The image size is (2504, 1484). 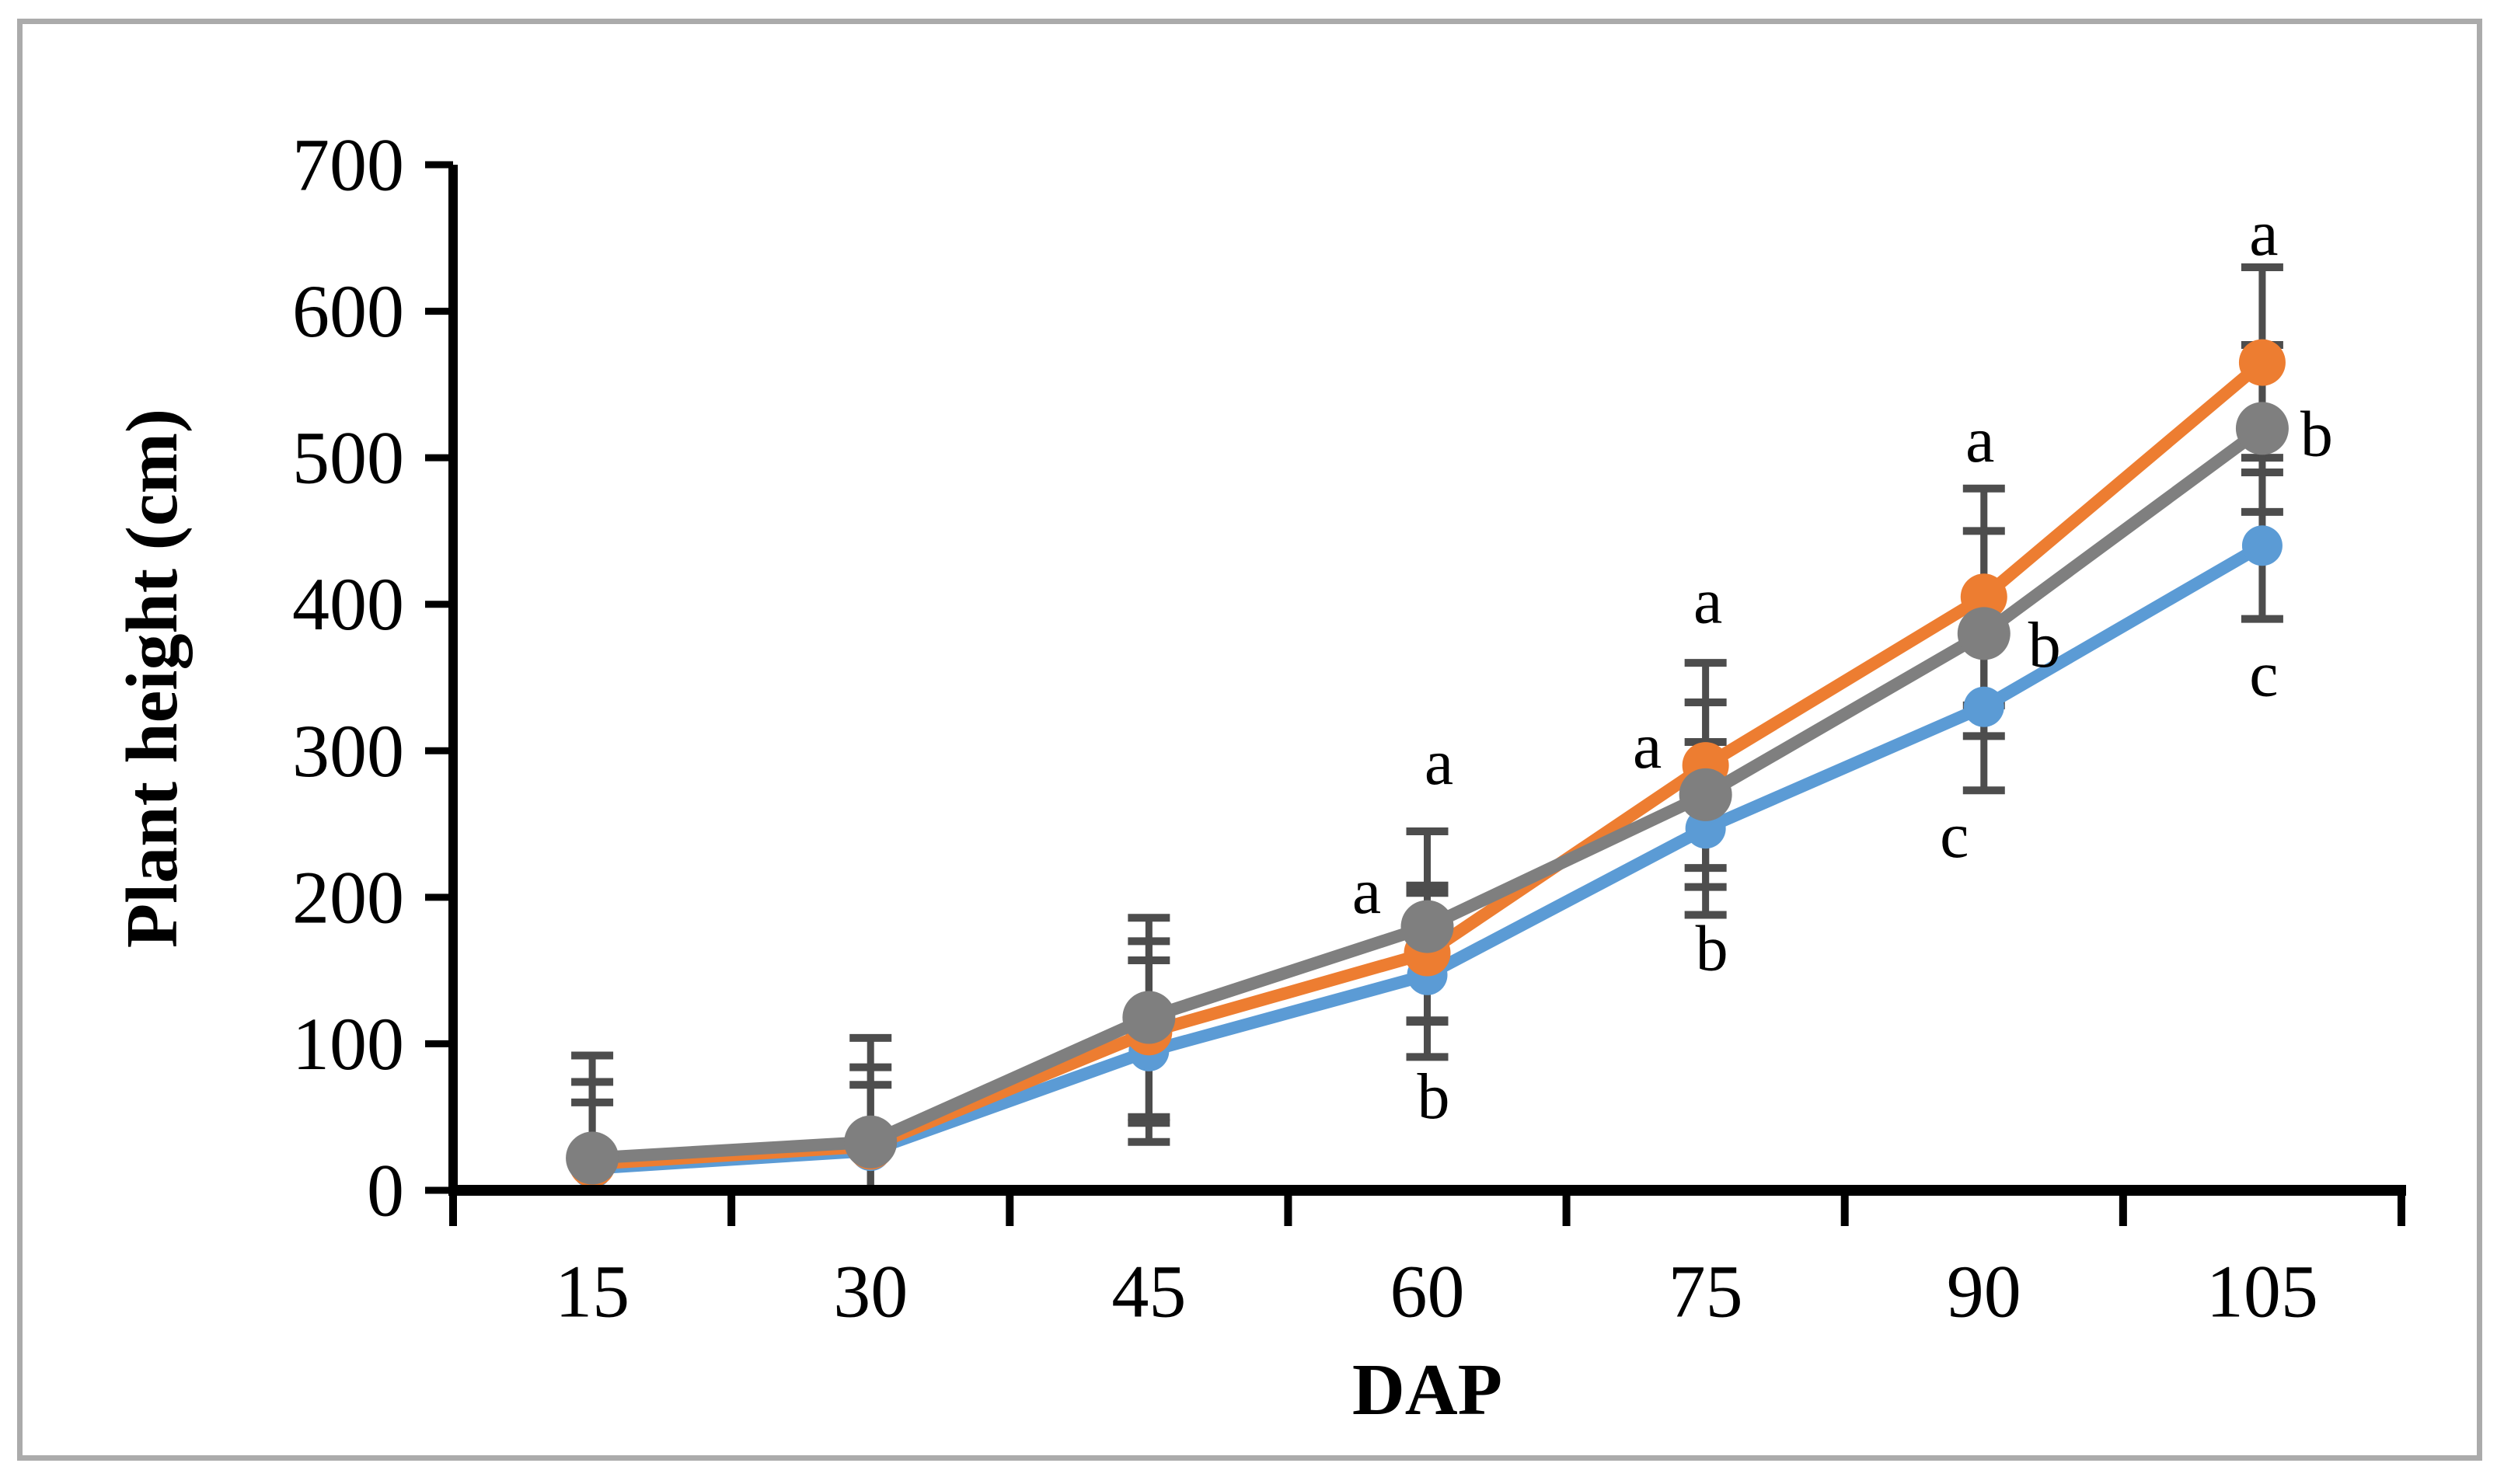 I want to click on x-tick-label-75: 75, so click(x=1706, y=1291).